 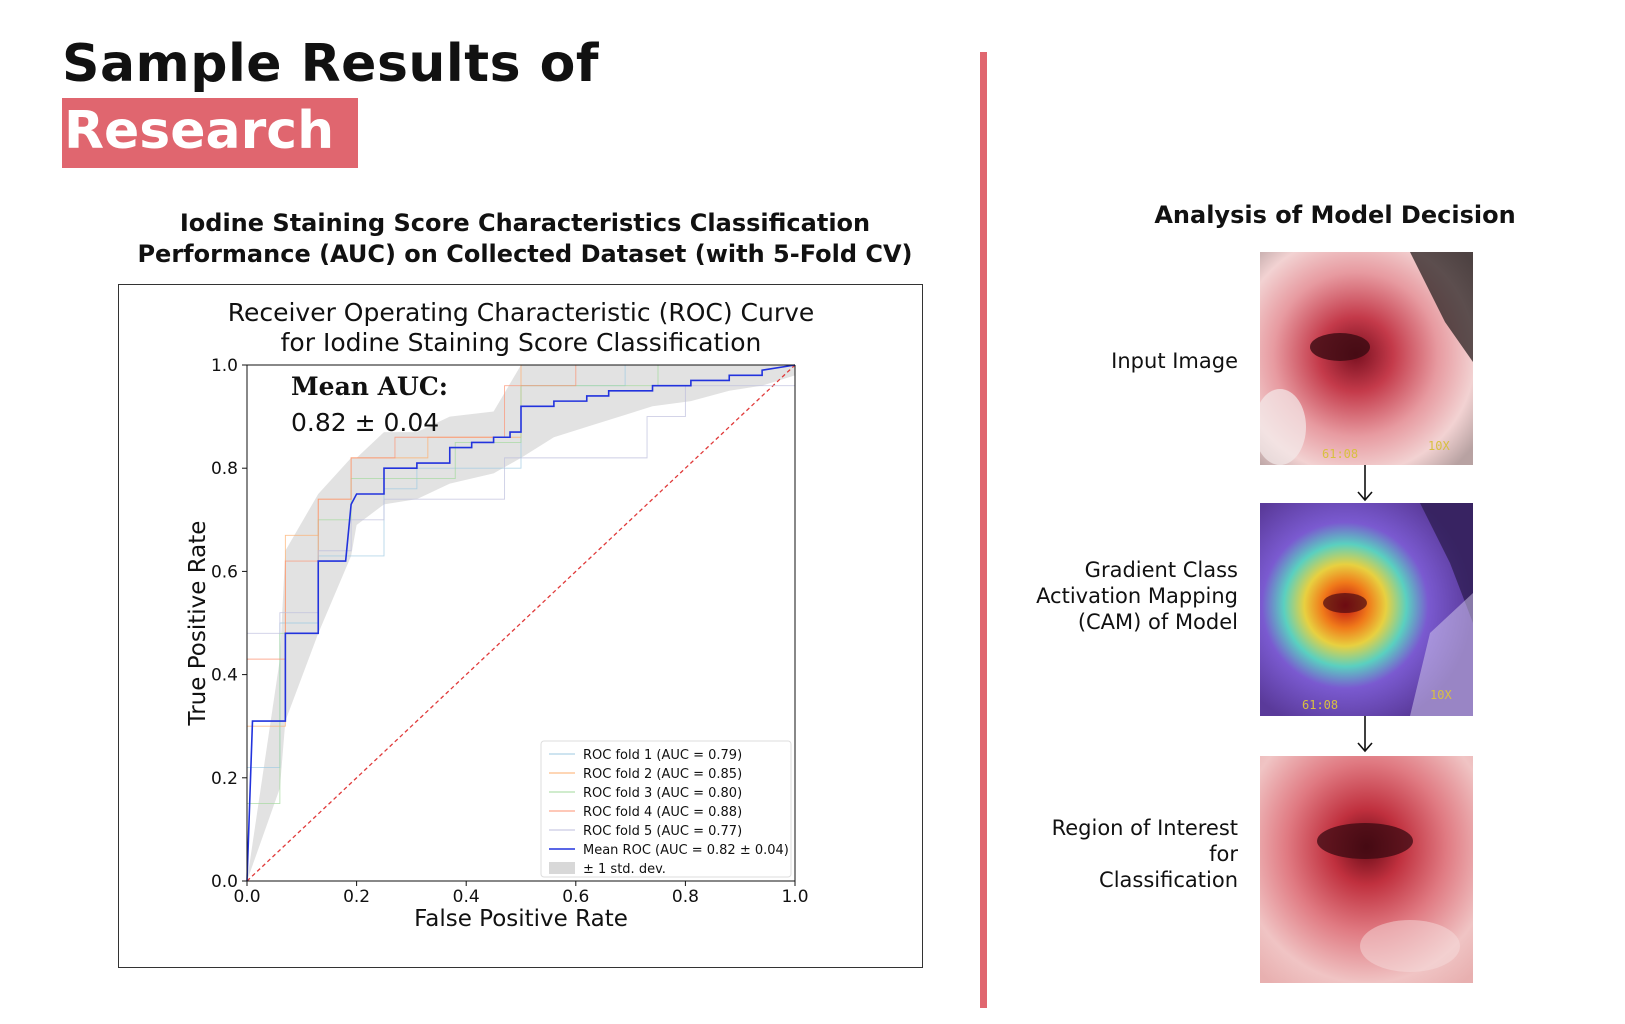 What do you see at coordinates (1108, 361) in the screenshot?
I see `step-label-input-image: Input Image` at bounding box center [1108, 361].